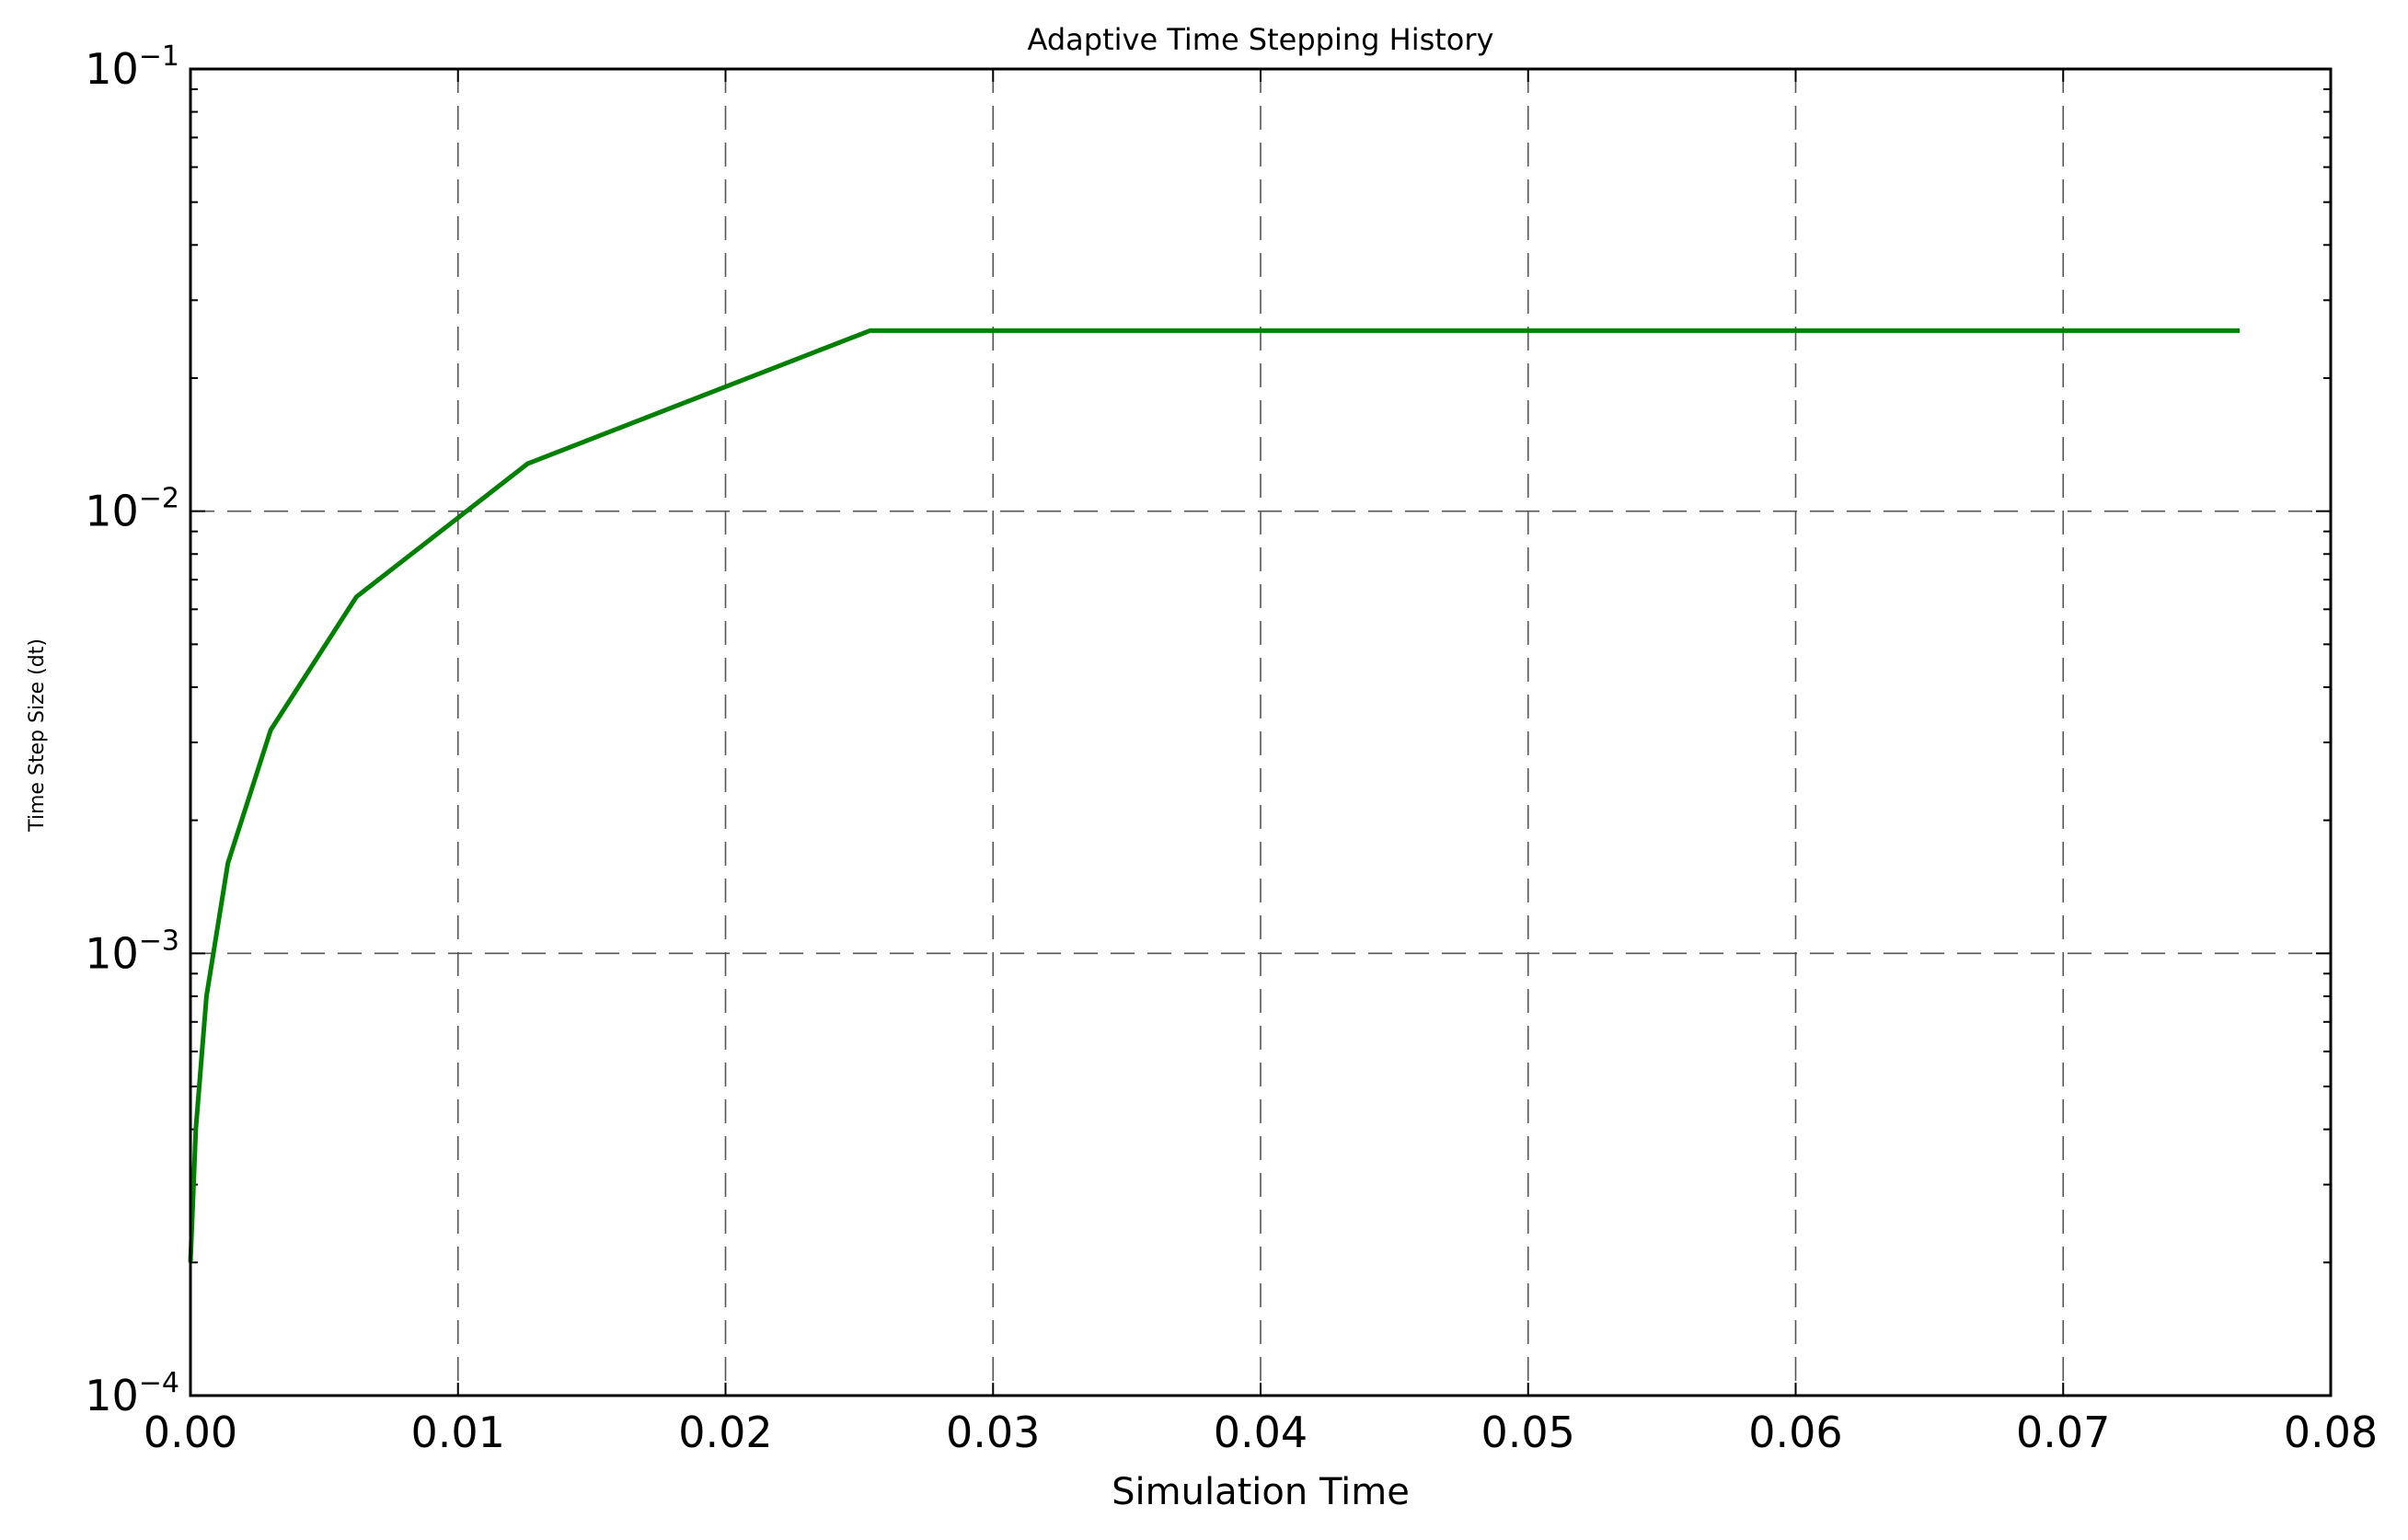 This screenshot has width=2408, height=1540. Describe the element at coordinates (1261, 39) in the screenshot. I see `chart-title: Adaptive Time Stepping History` at that location.